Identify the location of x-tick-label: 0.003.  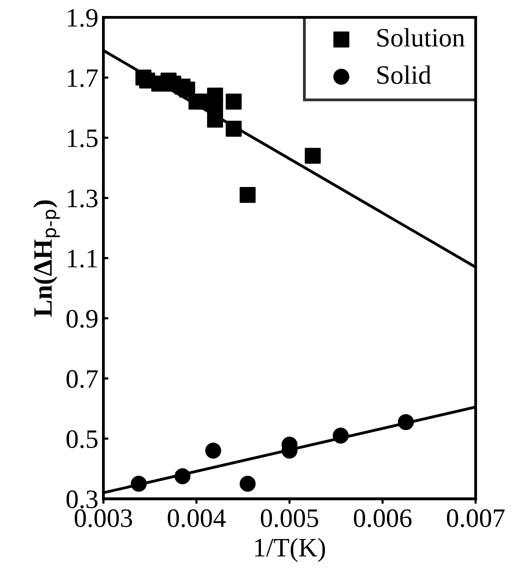
(103, 518).